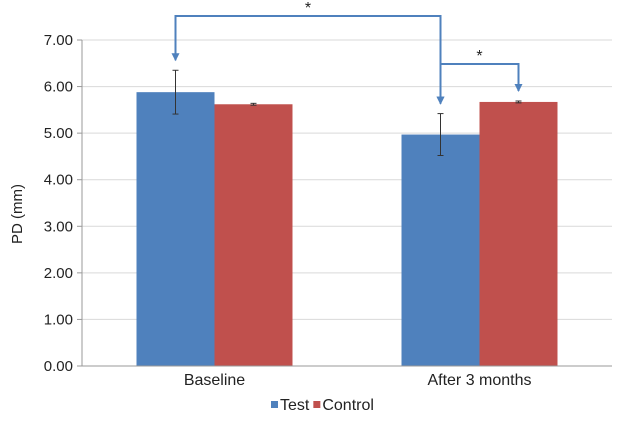 This screenshot has width=628, height=422. I want to click on y-tick-label: 3.00, so click(58, 226).